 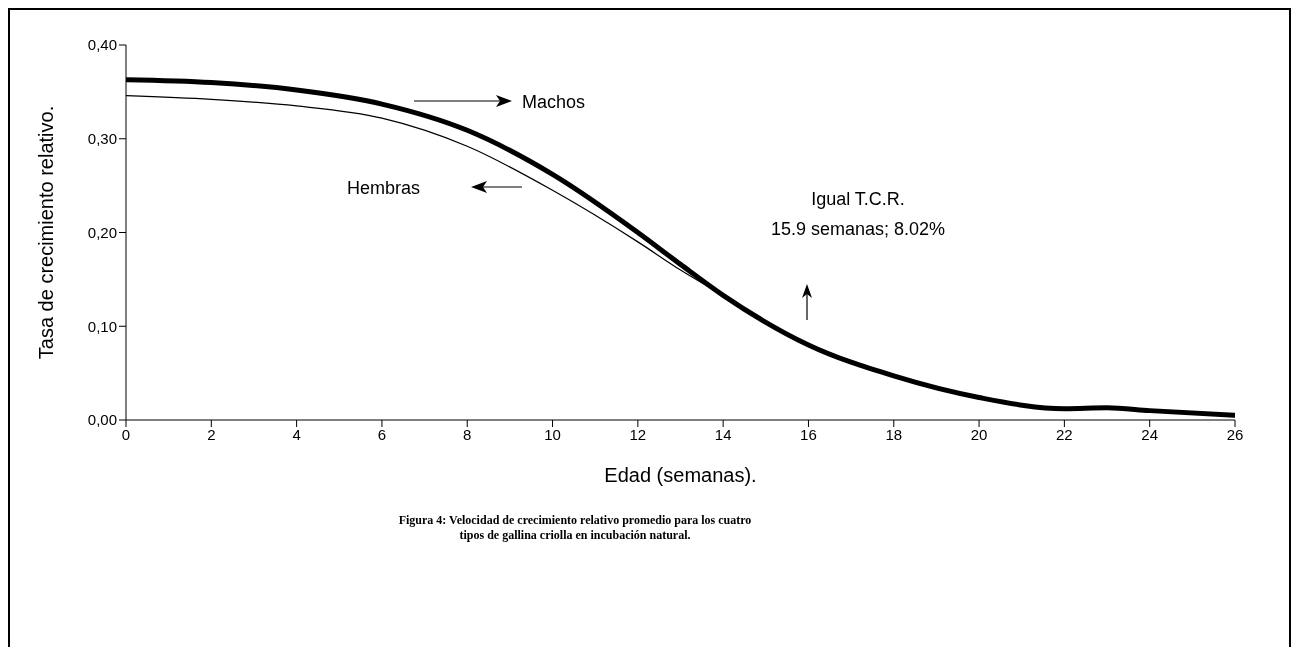 What do you see at coordinates (723, 434) in the screenshot?
I see `x-tick-label: 14` at bounding box center [723, 434].